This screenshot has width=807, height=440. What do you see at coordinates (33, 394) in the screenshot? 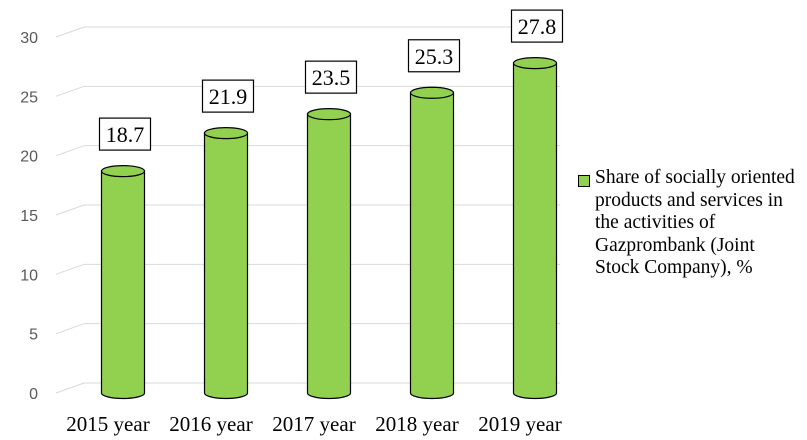
I see `y-tick-label: 0` at bounding box center [33, 394].